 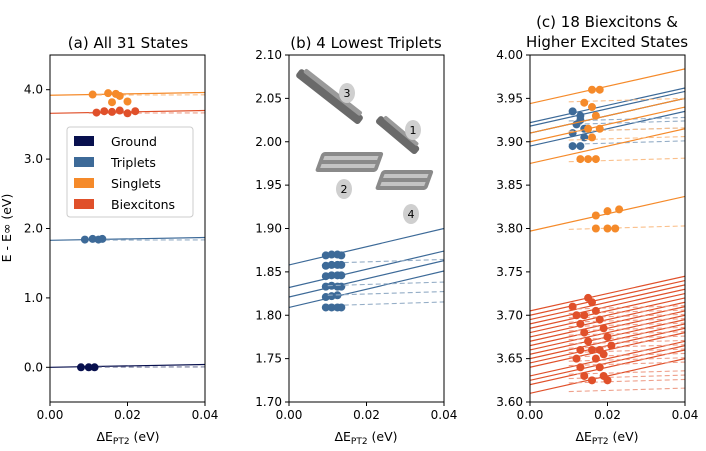 I want to click on legend-label-ground: Ground, so click(x=134, y=141).